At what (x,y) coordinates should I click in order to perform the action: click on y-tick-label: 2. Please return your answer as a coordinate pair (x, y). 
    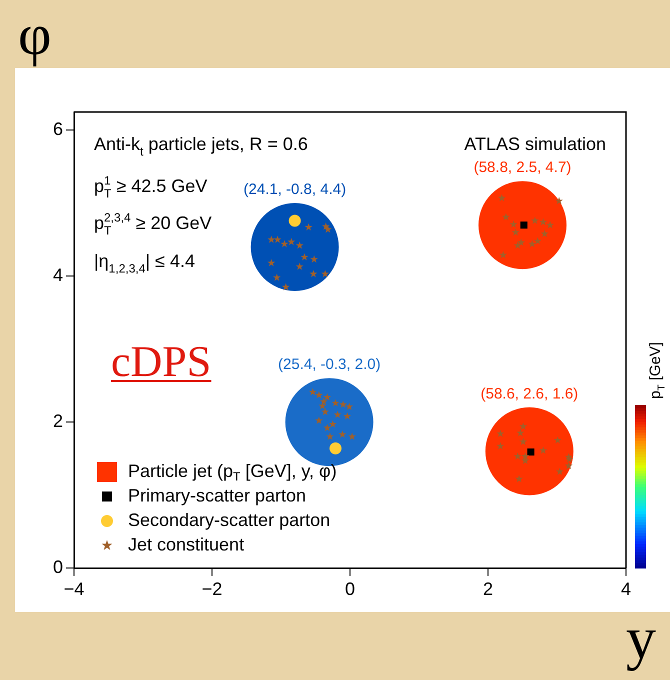
    Looking at the image, I should click on (57, 421).